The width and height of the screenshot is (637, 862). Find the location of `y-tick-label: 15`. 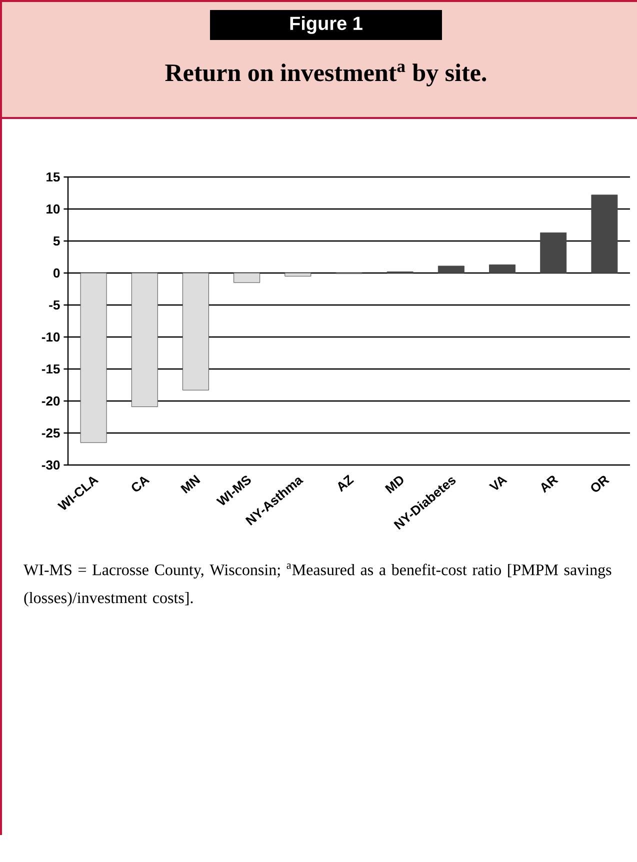

y-tick-label: 15 is located at coordinates (53, 177).